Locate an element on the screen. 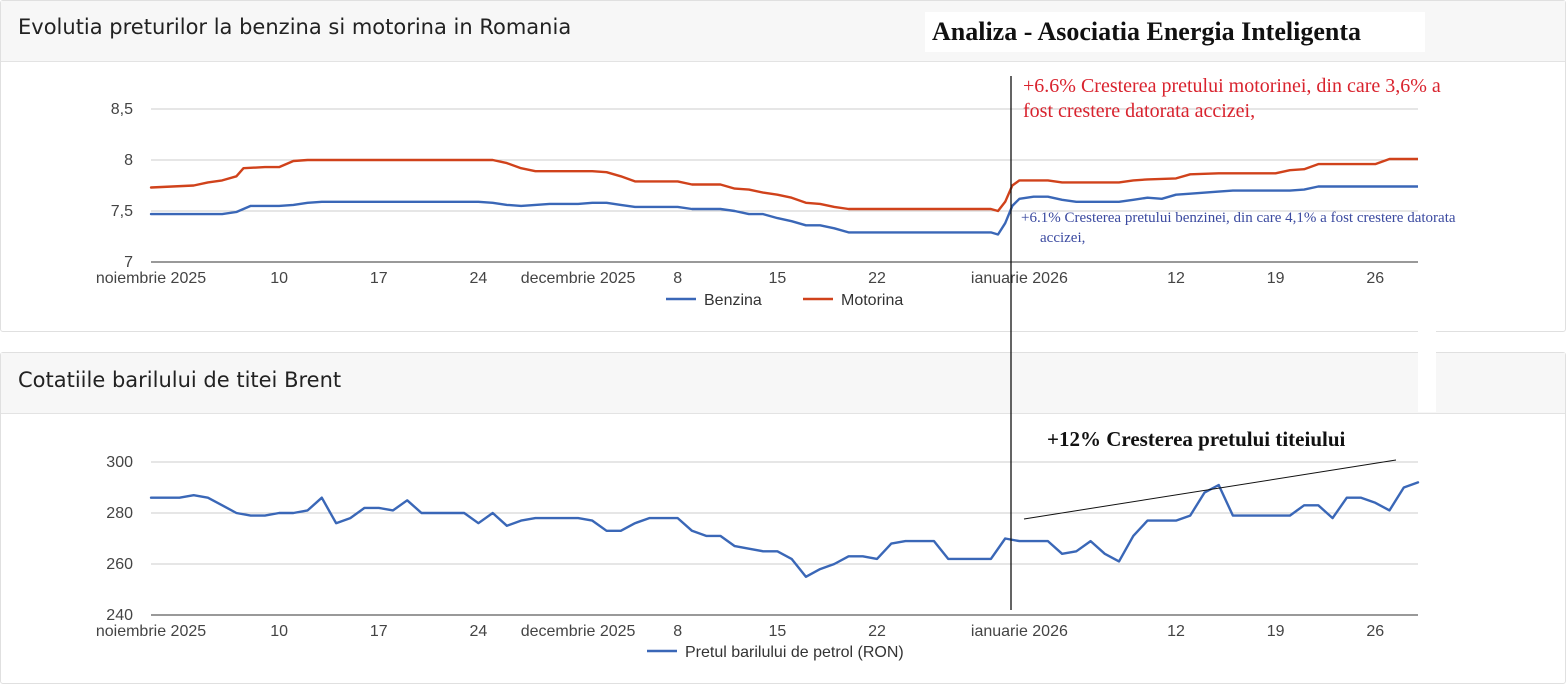 The image size is (1566, 685). c1-xtick-label: 10 is located at coordinates (279, 278).